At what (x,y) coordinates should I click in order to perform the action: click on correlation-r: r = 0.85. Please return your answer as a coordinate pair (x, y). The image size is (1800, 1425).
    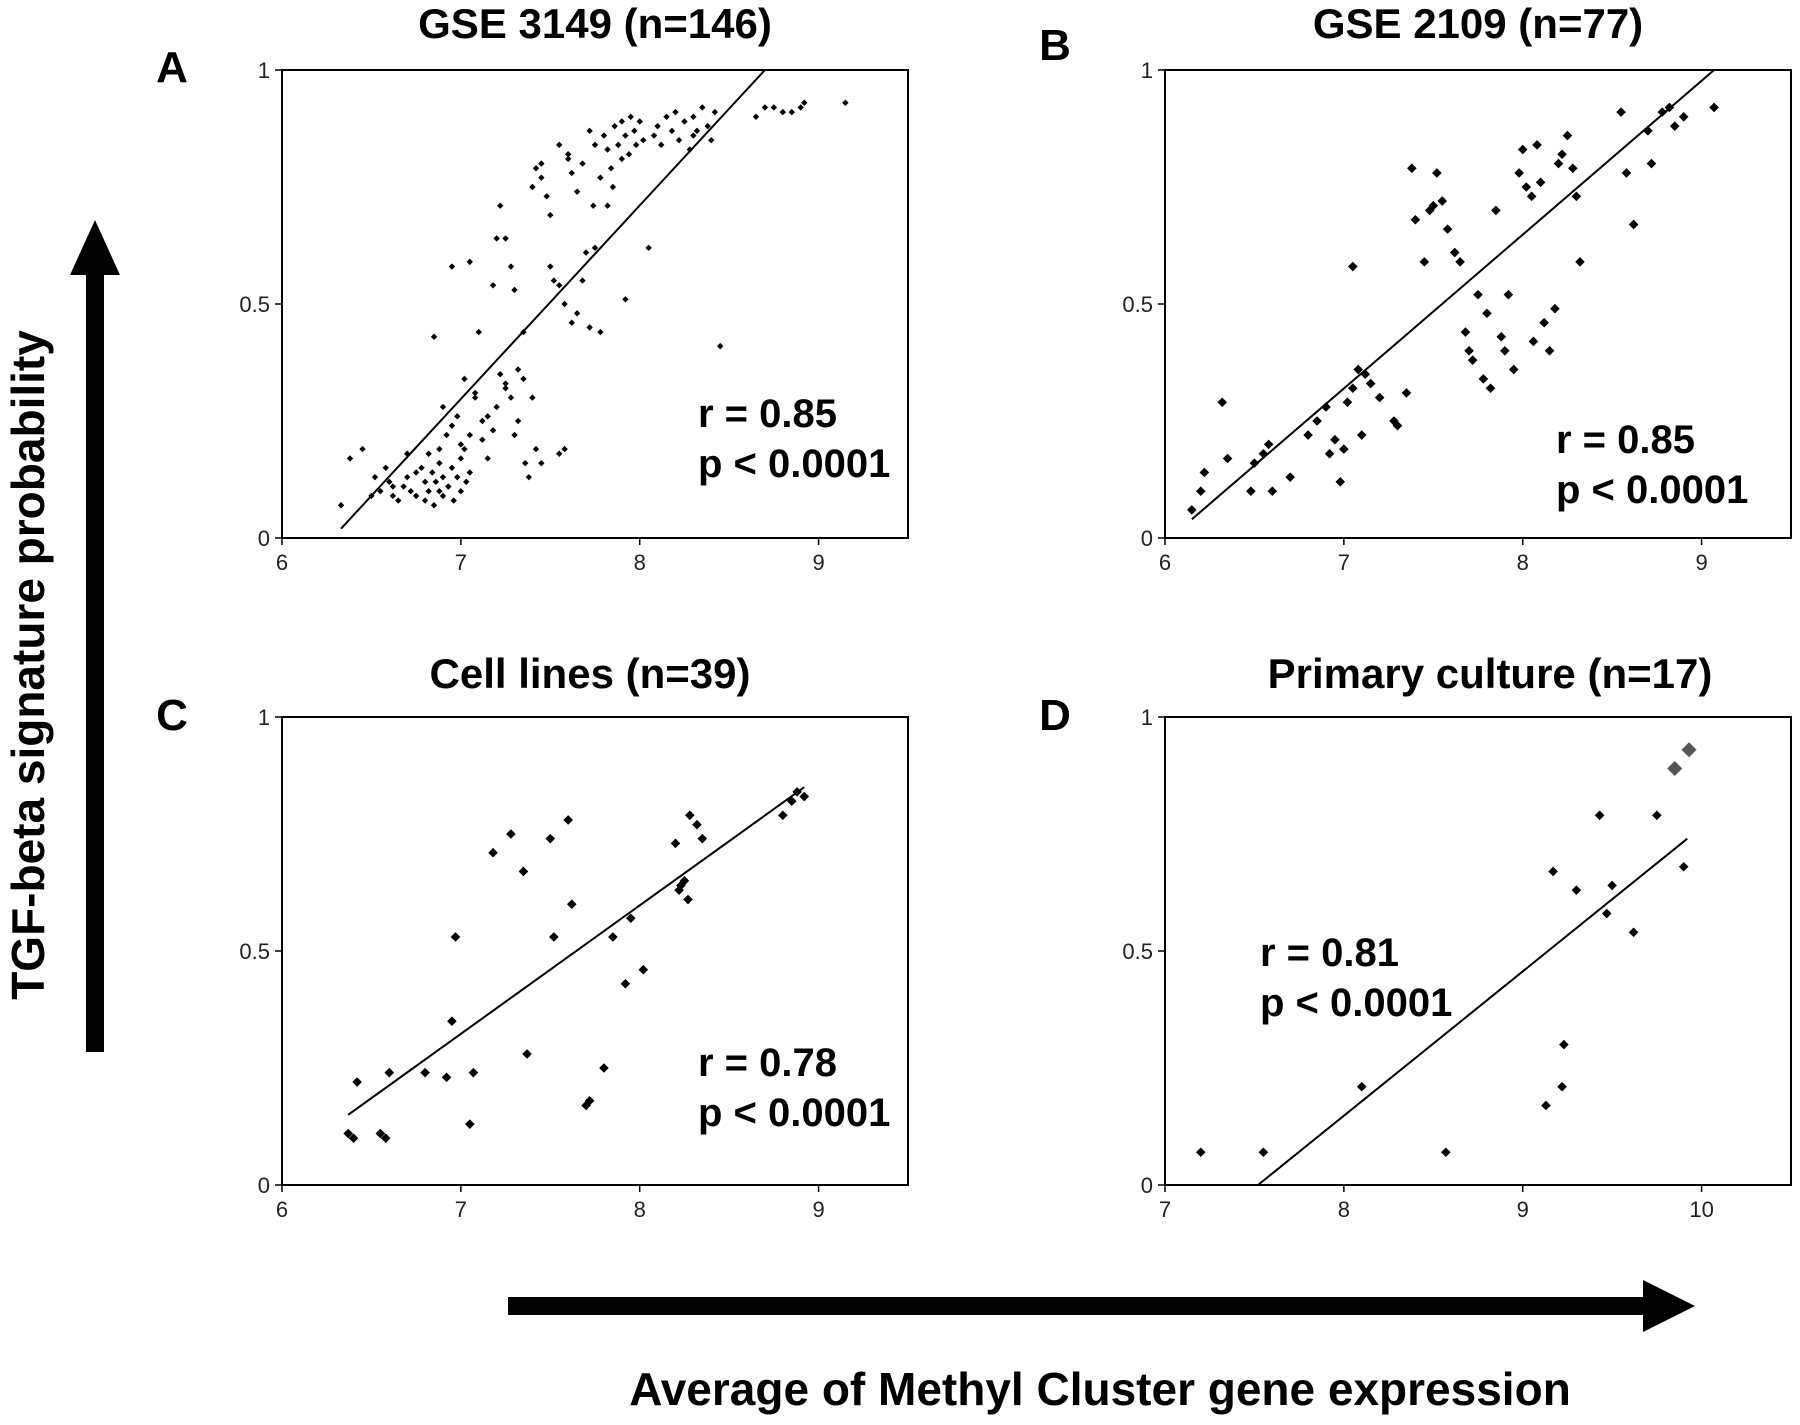
    Looking at the image, I should click on (1625, 440).